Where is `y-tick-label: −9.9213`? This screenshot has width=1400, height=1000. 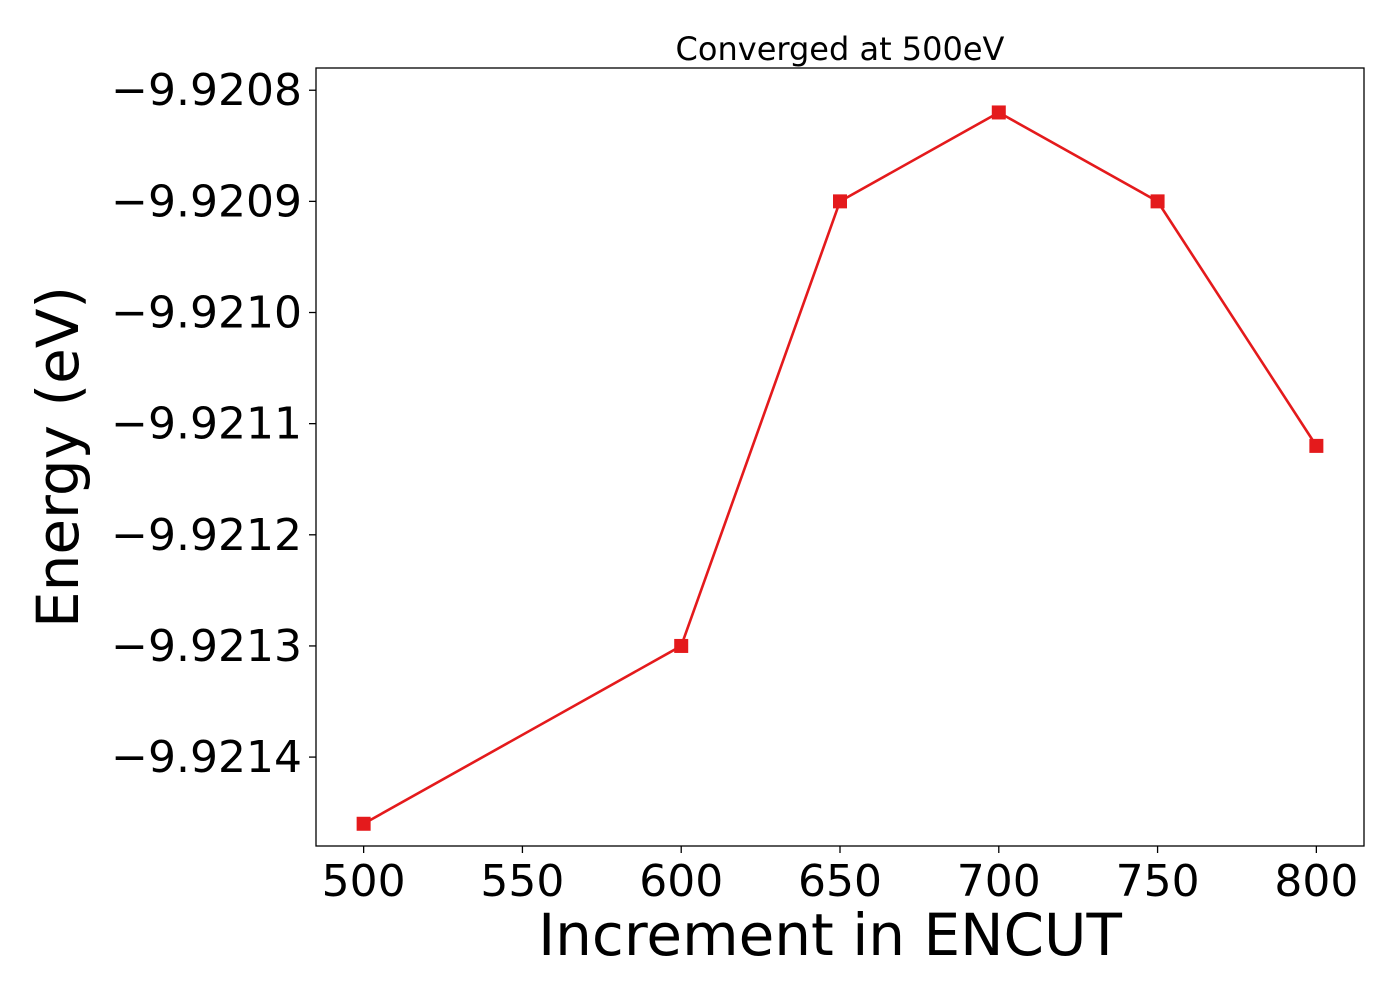
y-tick-label: −9.9213 is located at coordinates (206, 646).